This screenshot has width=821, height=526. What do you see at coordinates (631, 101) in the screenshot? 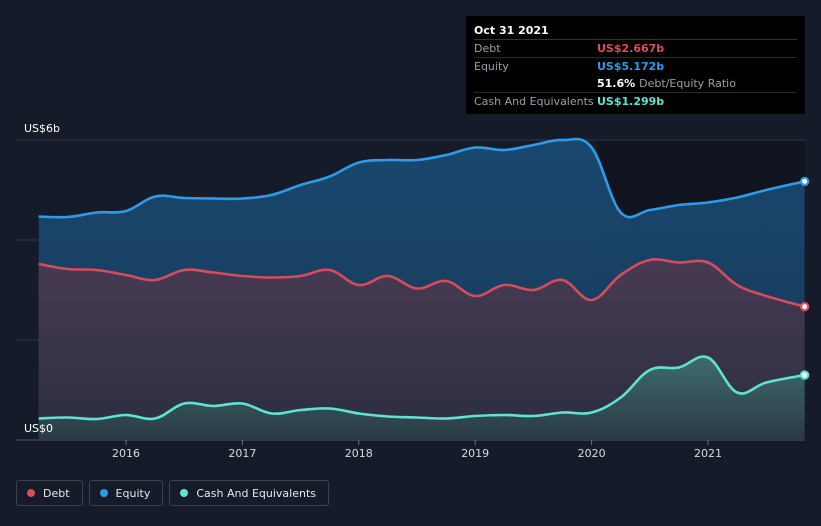
I see `tooltip-cash-value: US$1.299b` at bounding box center [631, 101].